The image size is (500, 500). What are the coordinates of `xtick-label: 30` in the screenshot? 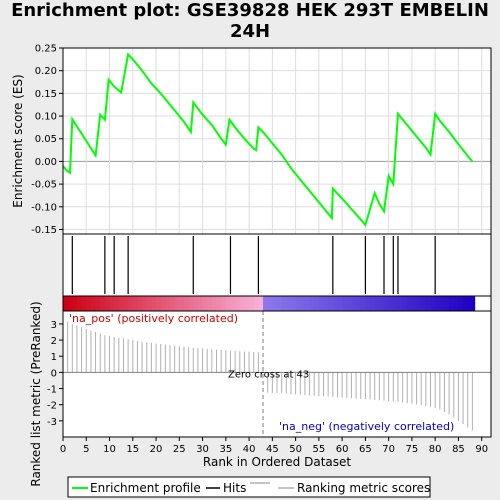 It's located at (202, 449).